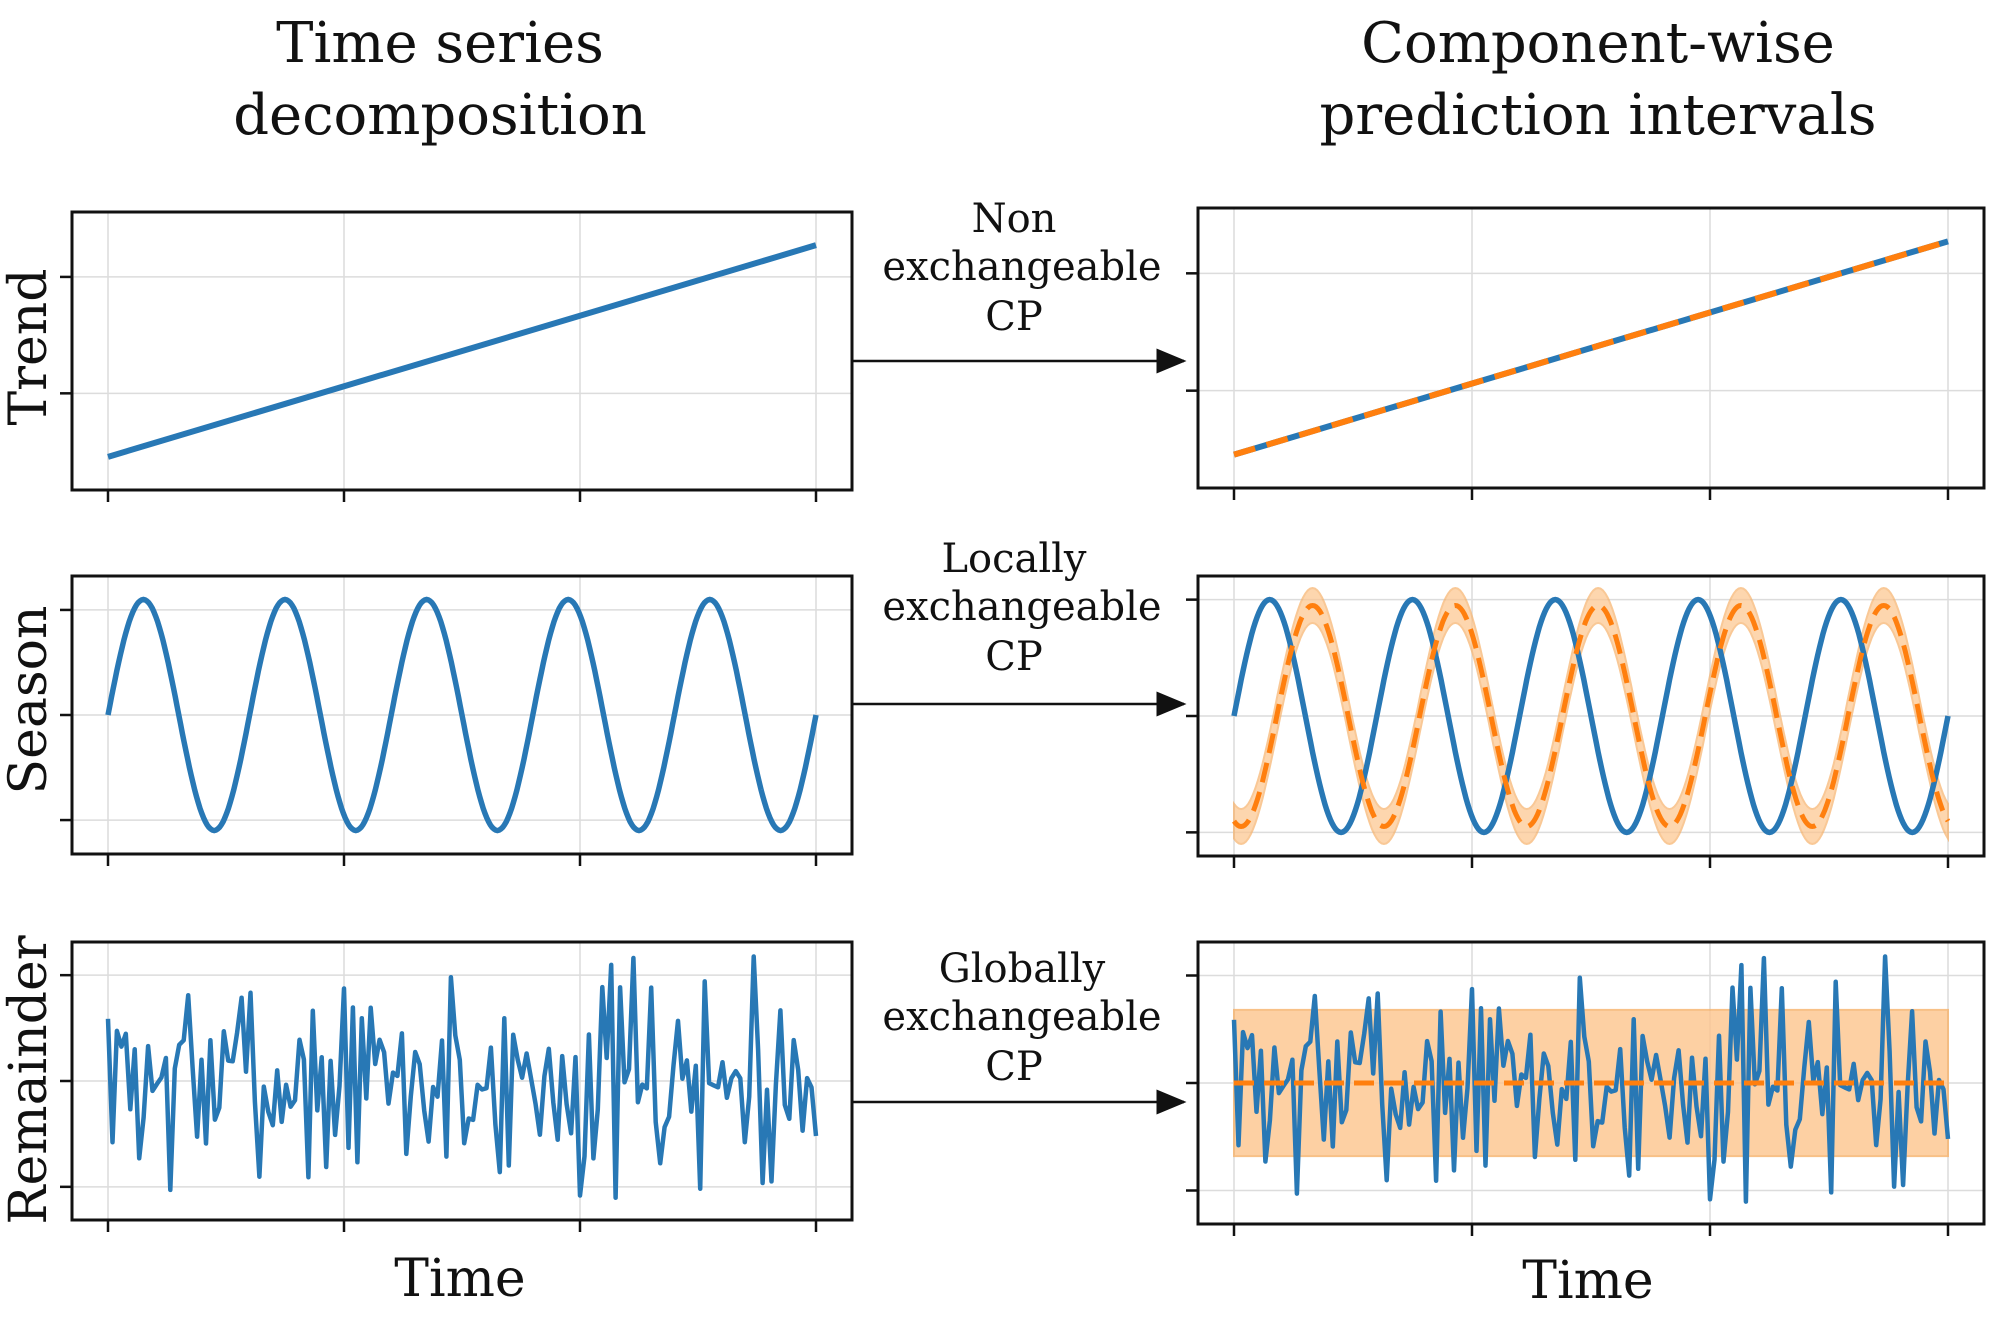 This screenshot has width=2000, height=1318. I want to click on right-x-axis-label: Time, so click(1587, 1281).